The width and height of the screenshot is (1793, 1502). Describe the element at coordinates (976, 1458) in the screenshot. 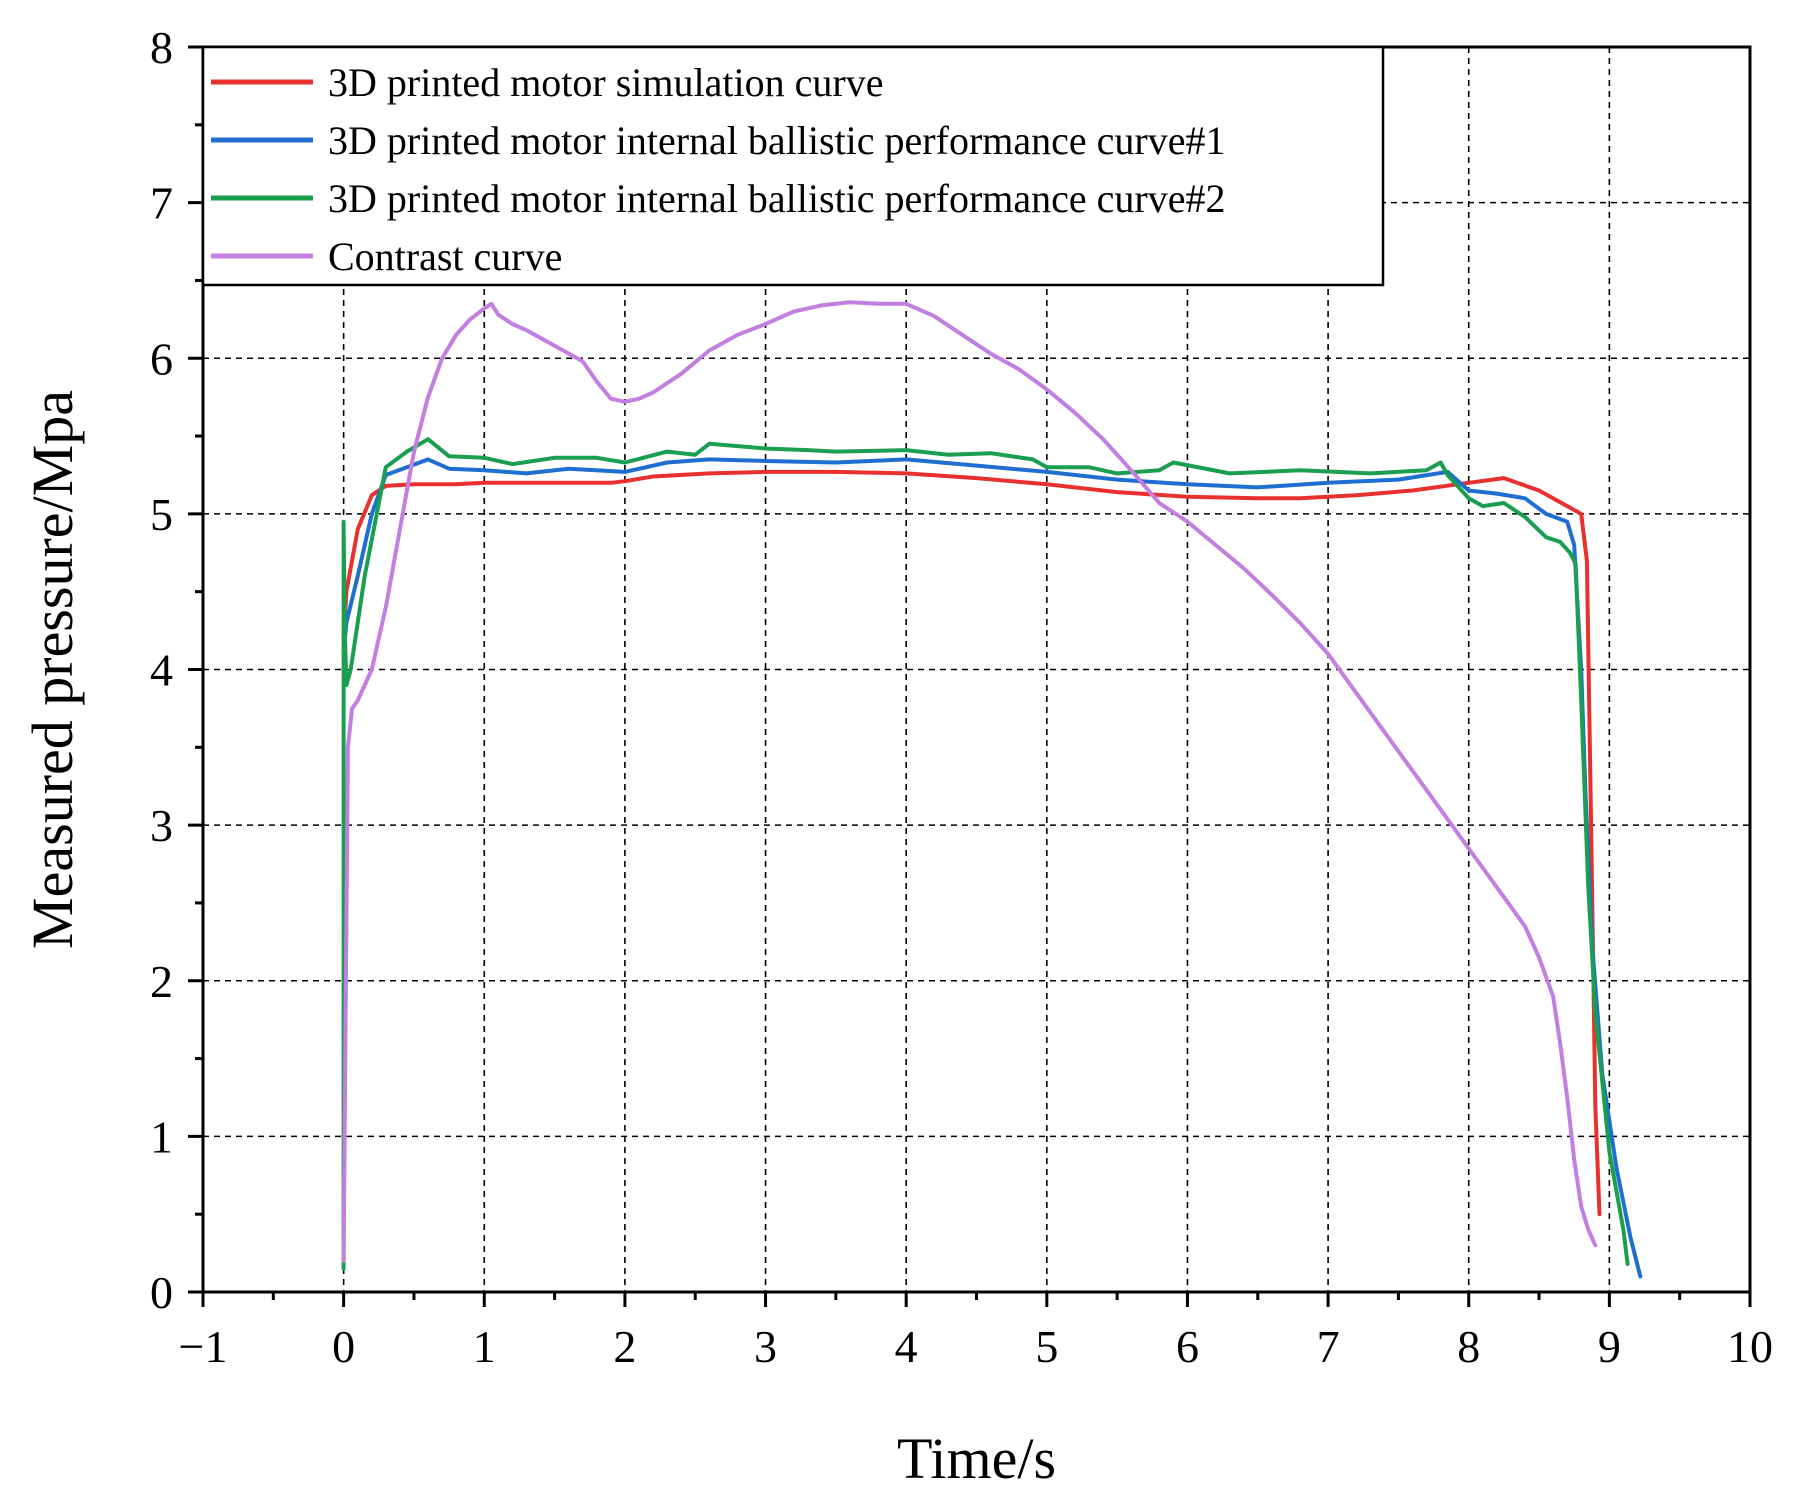

I see `x-axis-title: Time/s` at that location.